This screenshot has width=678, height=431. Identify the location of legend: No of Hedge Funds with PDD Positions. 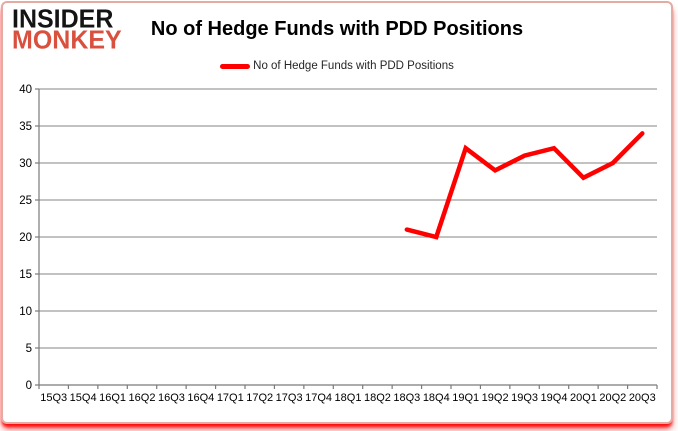
(337, 66).